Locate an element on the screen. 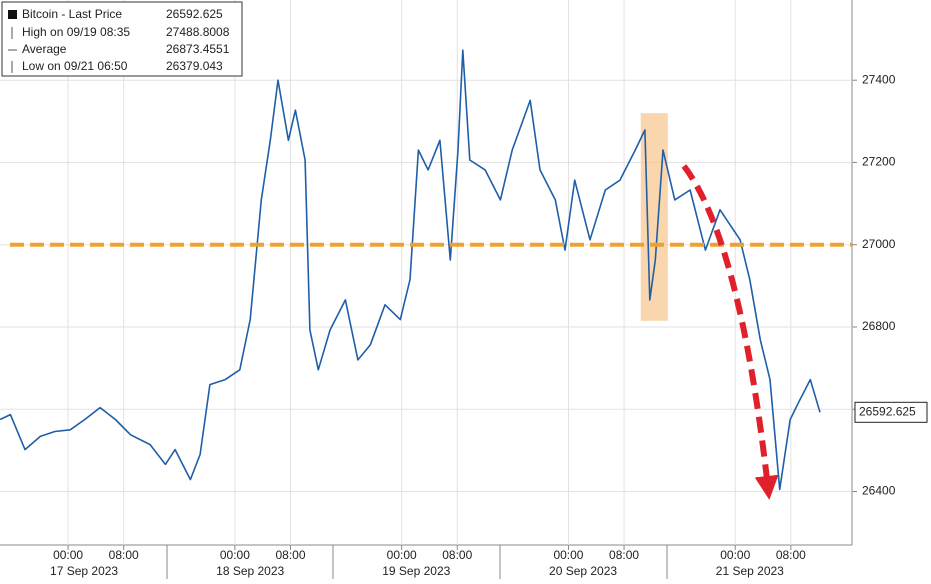  y-tick-label: 27400 is located at coordinates (879, 79).